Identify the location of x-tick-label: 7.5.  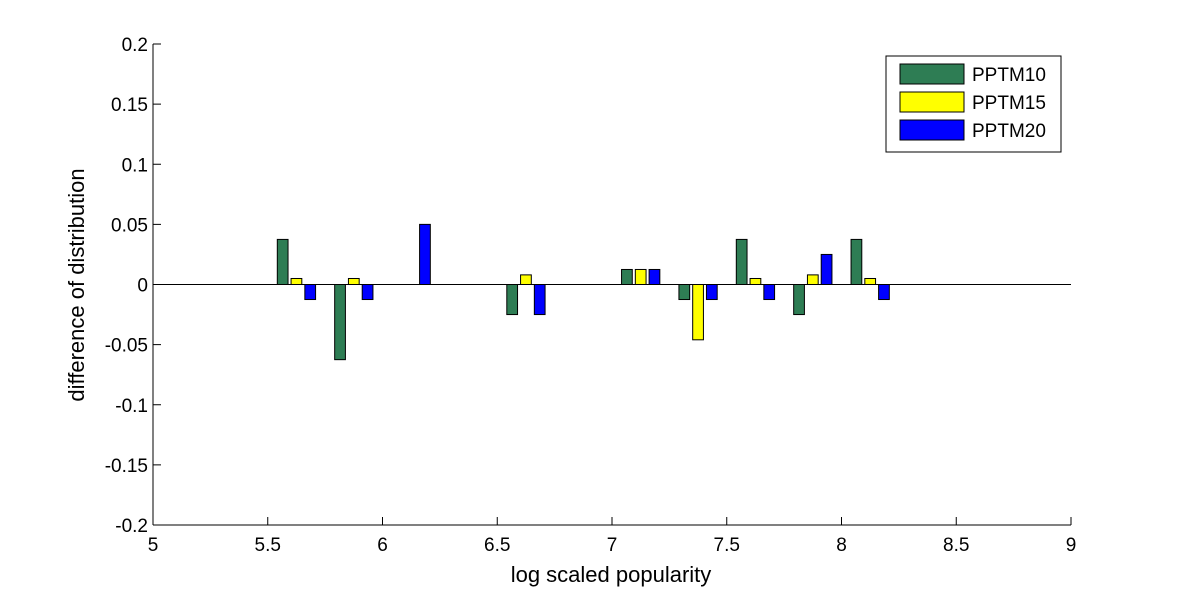
(727, 545).